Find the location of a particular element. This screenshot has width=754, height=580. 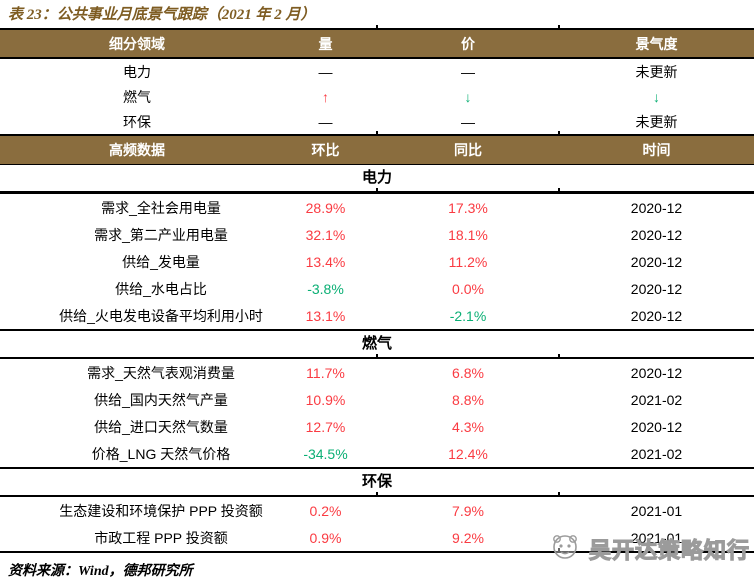

summary-row-environment: 环保 — — 未更新 is located at coordinates (377, 121).